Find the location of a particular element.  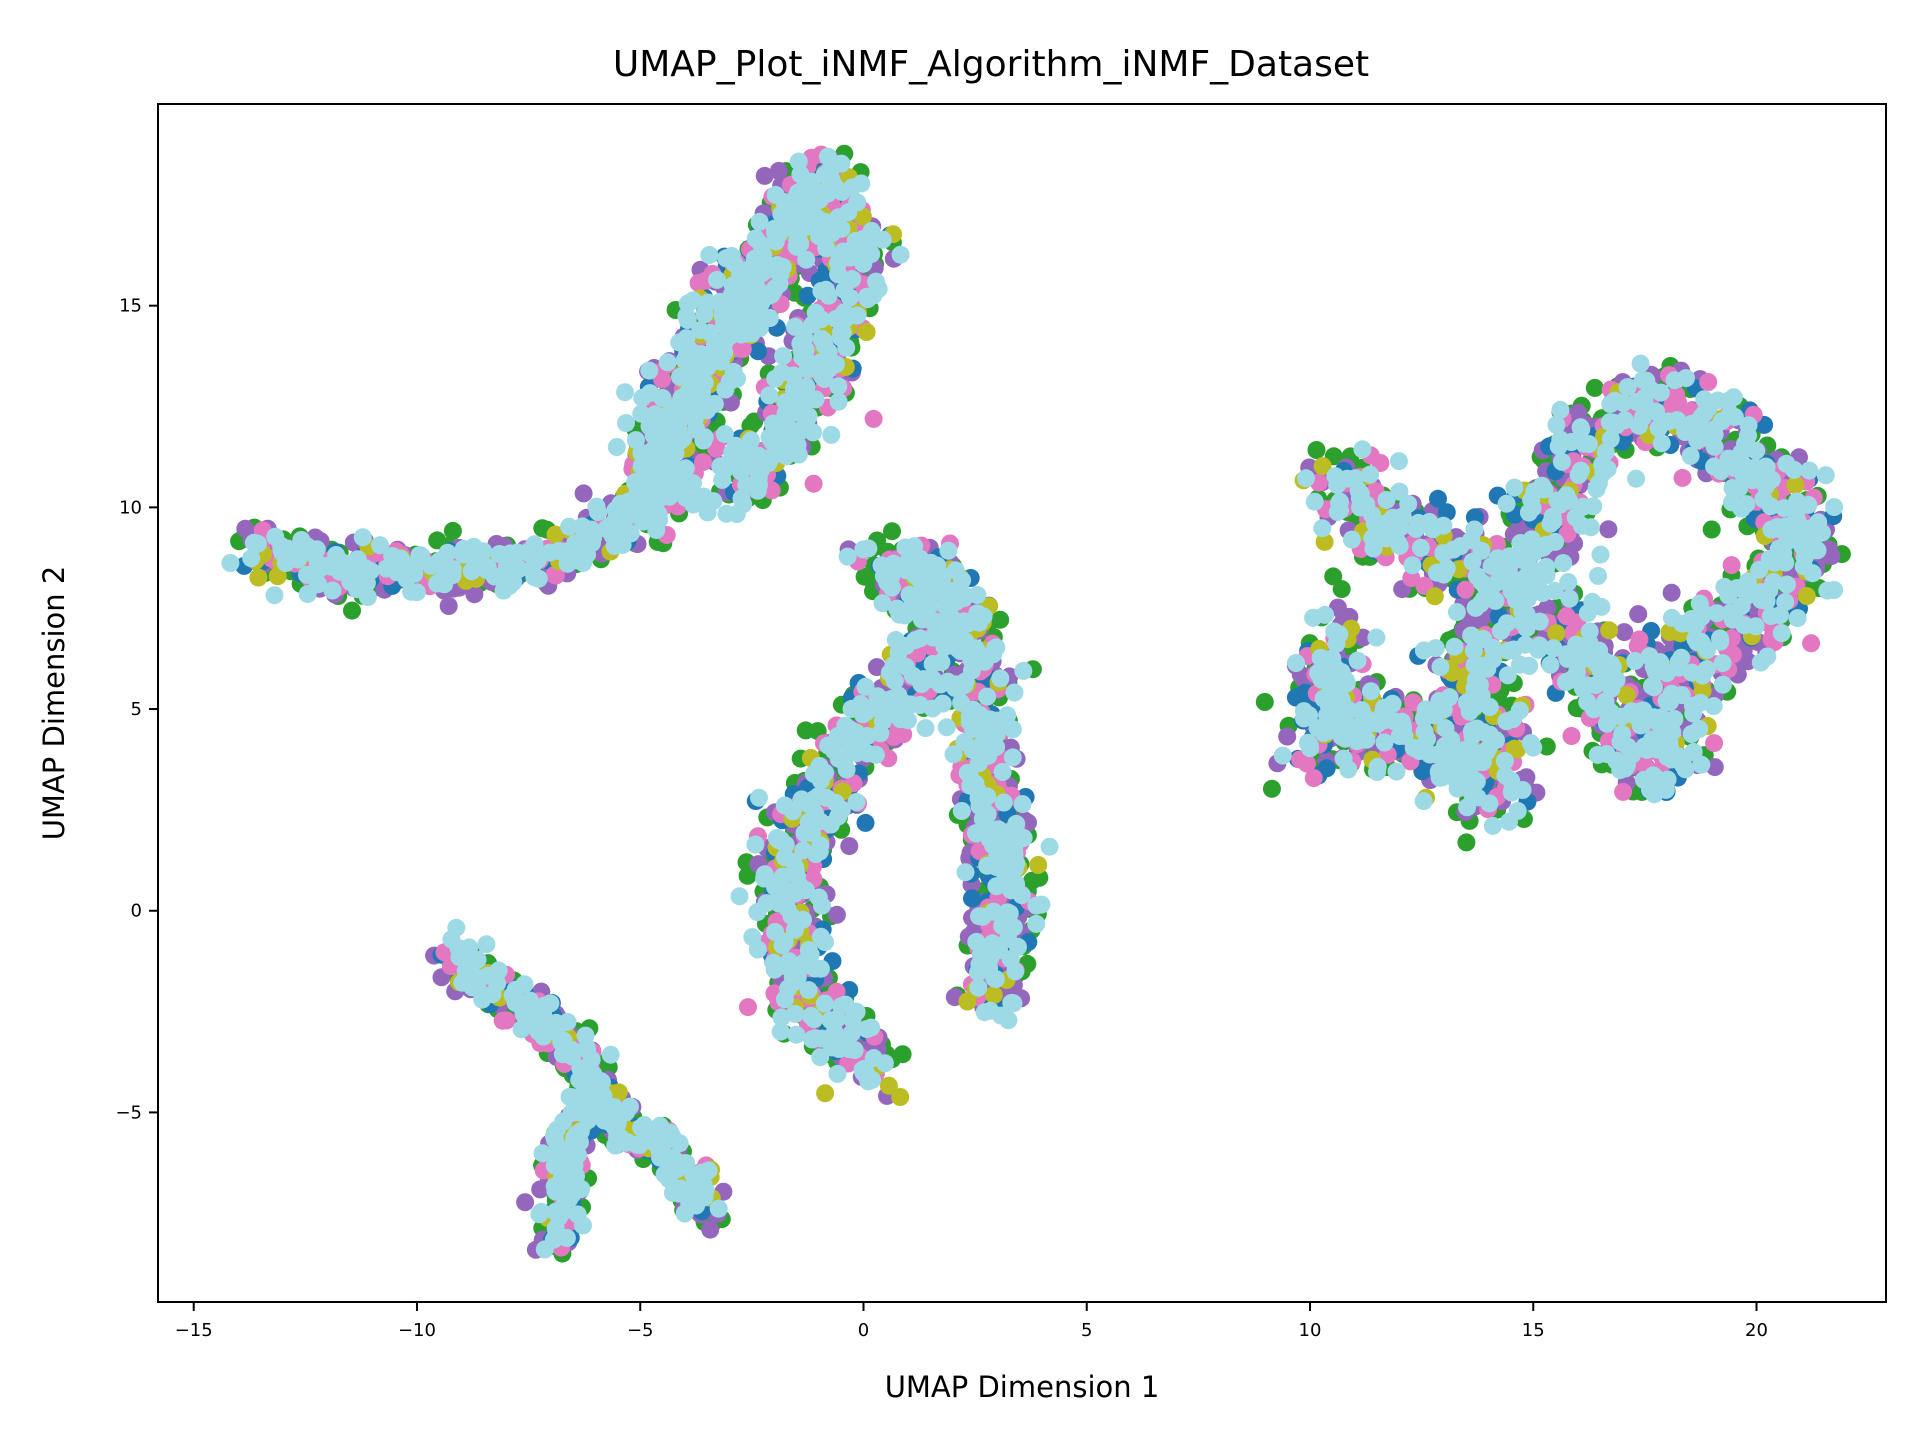

chart-title: UMAP_Plot_iNMF_Algorithm_iNMF_Dataset is located at coordinates (991, 64).